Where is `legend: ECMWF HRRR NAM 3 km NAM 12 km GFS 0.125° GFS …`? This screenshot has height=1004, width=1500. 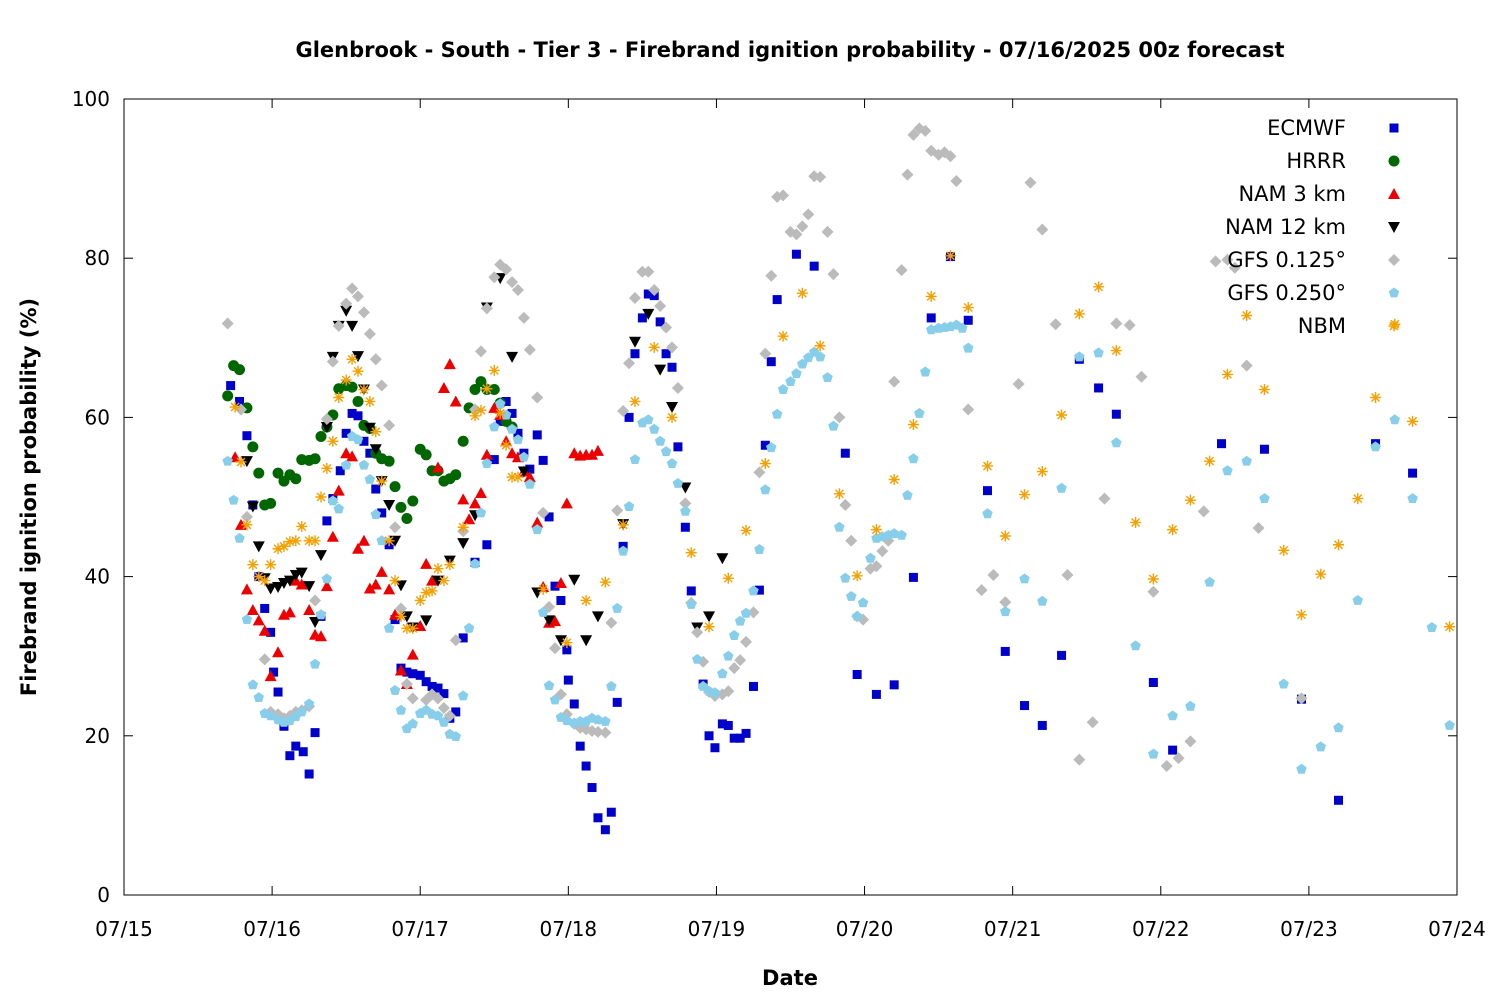
legend: ECMWF HRRR NAM 3 km NAM 12 km GFS 0.125° GFS … is located at coordinates (1312, 227).